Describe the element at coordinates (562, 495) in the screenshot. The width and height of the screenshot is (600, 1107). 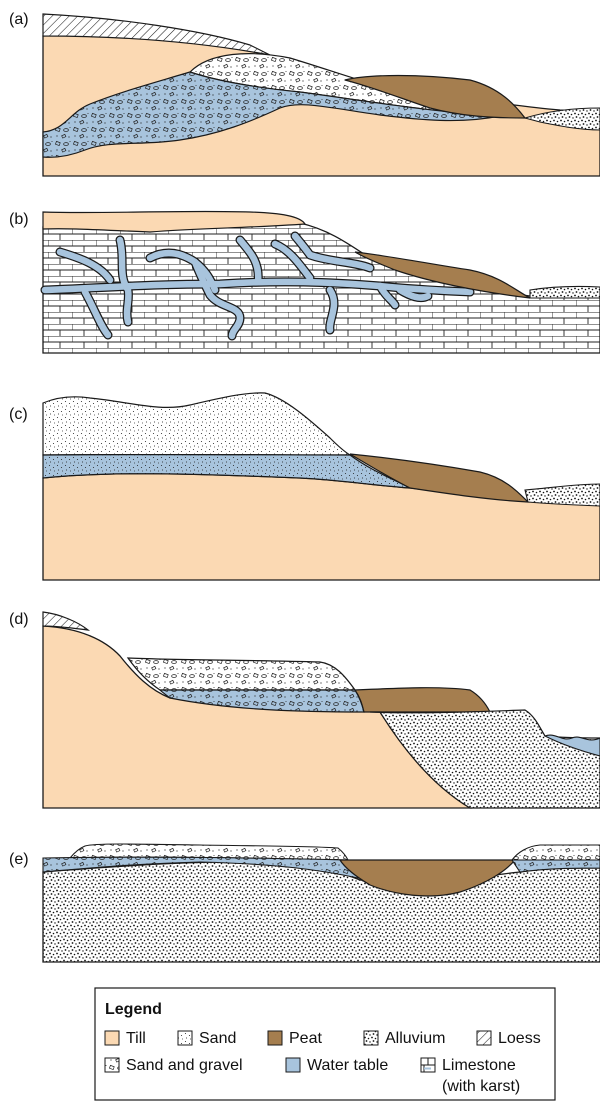
I see `panel-c-alluvium` at that location.